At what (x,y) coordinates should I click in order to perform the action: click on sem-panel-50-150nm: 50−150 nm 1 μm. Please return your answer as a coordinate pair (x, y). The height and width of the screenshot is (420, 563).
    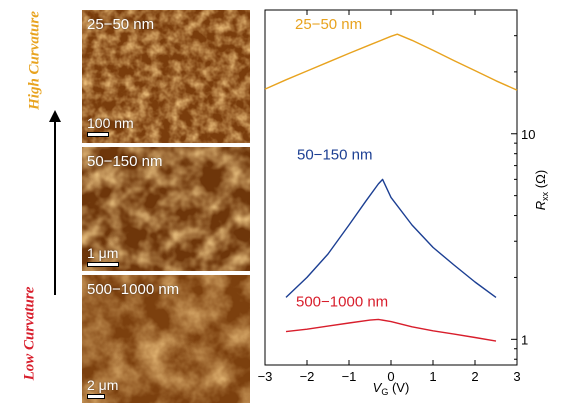
    Looking at the image, I should click on (166, 209).